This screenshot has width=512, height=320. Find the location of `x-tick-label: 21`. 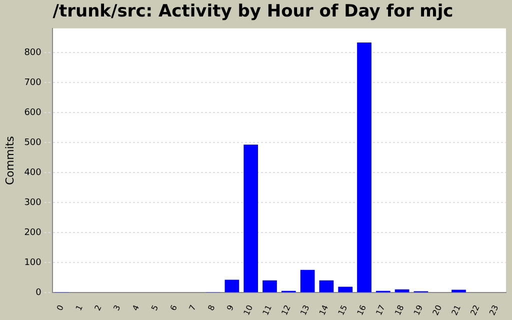

x-tick-label: 21 is located at coordinates (456, 310).